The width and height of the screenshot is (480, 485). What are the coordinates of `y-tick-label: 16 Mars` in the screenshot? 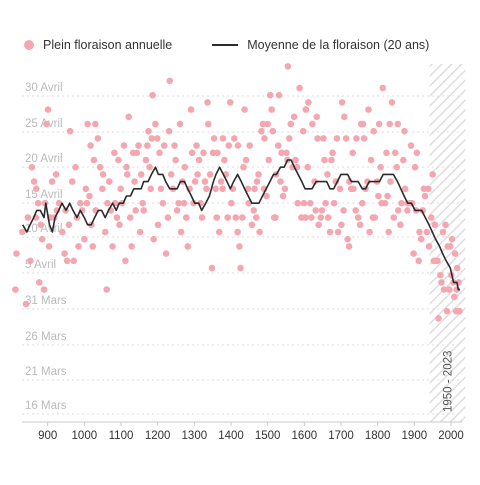 It's located at (46, 406).